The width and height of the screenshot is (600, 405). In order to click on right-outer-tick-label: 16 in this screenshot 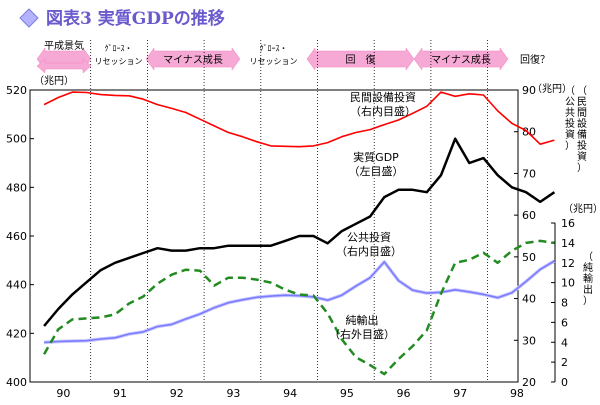, I will do `click(568, 223)`.